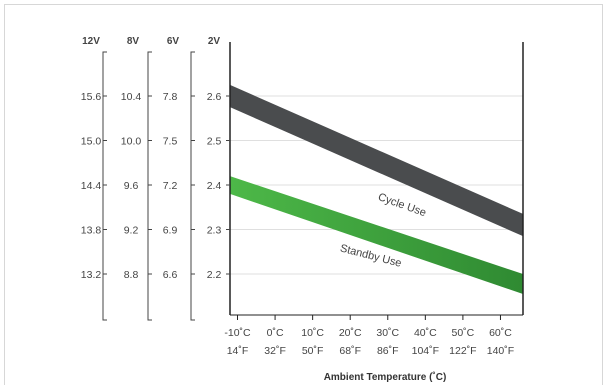 The height and width of the screenshot is (385, 611). What do you see at coordinates (313, 351) in the screenshot?
I see `x-tick-label-fahrenheit: 50˚F` at bounding box center [313, 351].